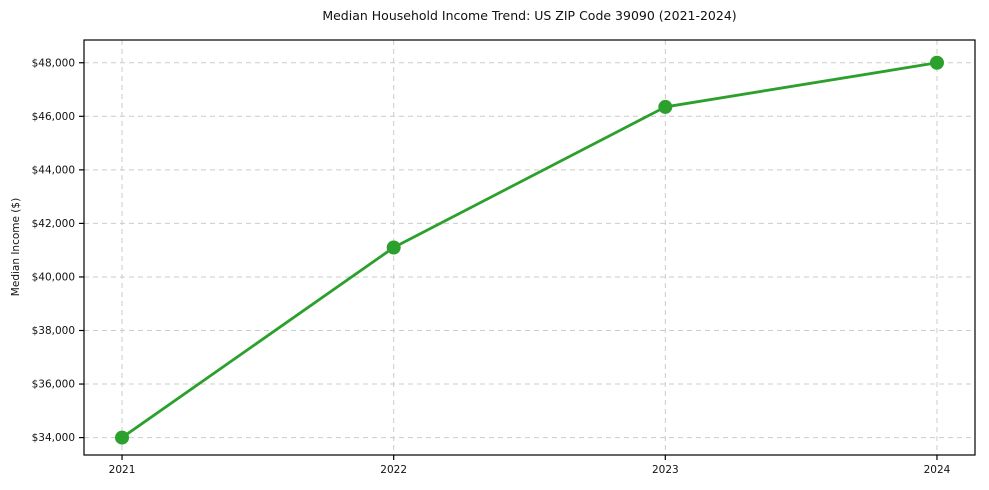  What do you see at coordinates (53, 331) in the screenshot?
I see `y-tick-label: $38,000` at bounding box center [53, 331].